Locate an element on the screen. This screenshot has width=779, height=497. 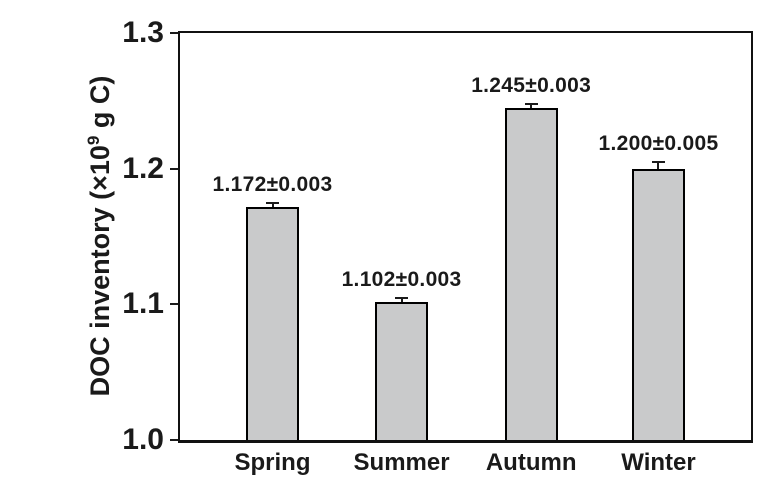
error-bar-stem-spring is located at coordinates (272, 204).